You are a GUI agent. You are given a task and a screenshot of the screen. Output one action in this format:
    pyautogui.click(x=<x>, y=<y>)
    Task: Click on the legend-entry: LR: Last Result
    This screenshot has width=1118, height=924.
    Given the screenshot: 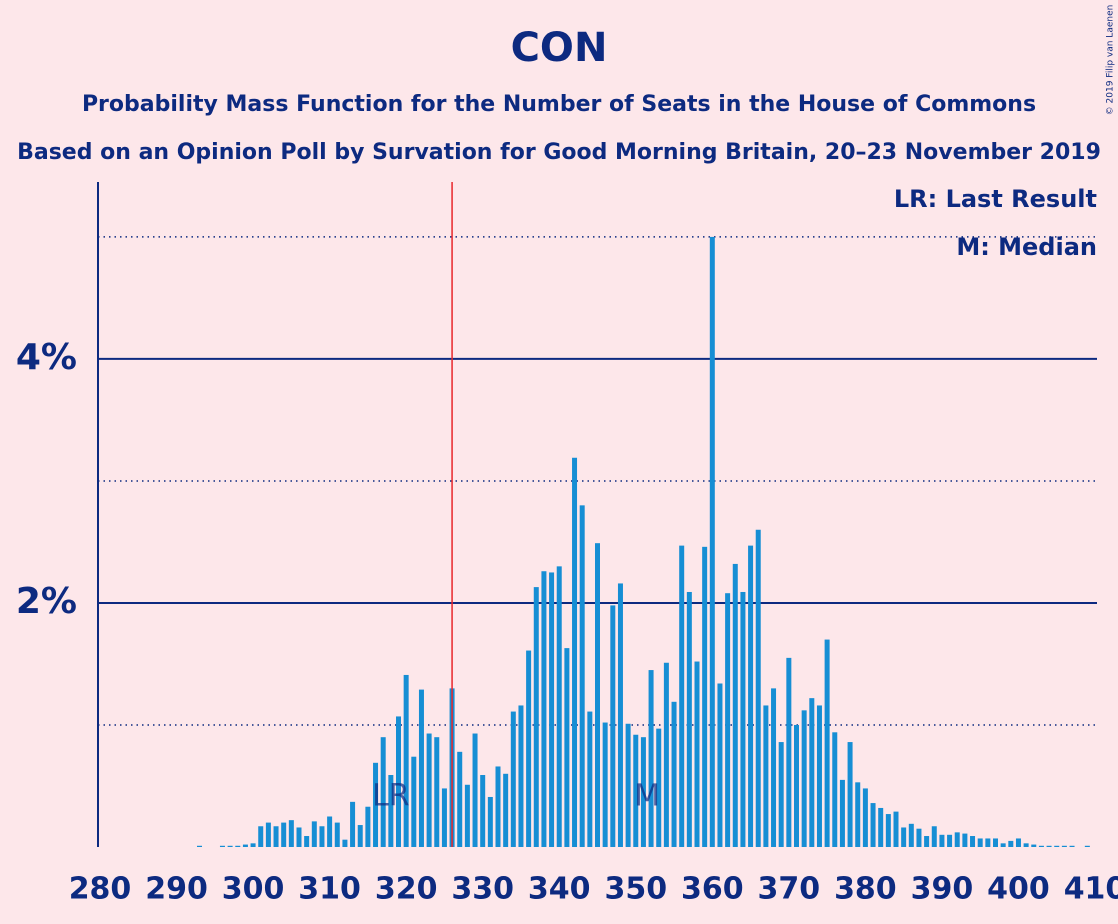 What is the action you would take?
    pyautogui.click(x=995, y=199)
    